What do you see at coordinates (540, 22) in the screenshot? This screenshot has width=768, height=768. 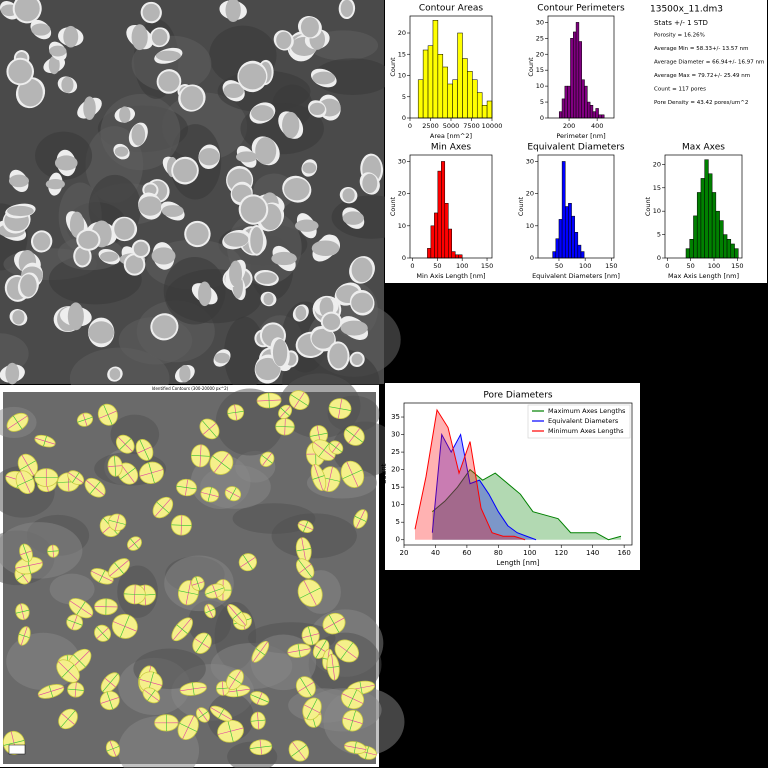 I see `y-tick-label: 30` at bounding box center [540, 22].